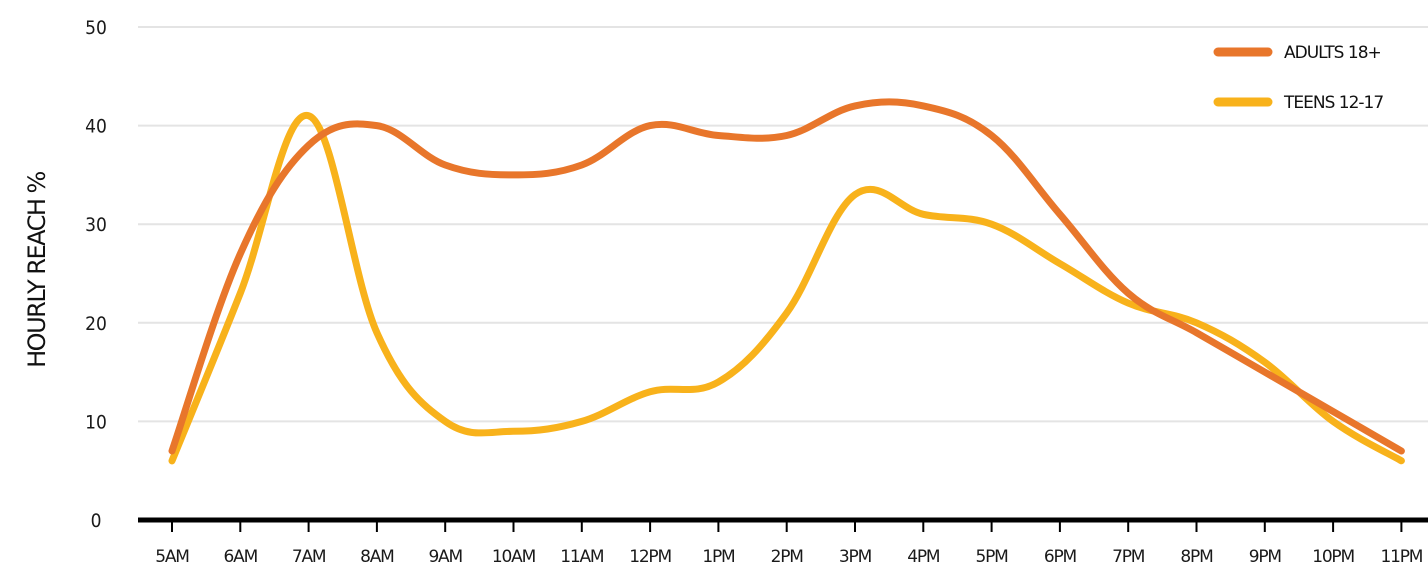 Image resolution: width=1428 pixels, height=569 pixels. What do you see at coordinates (96, 28) in the screenshot?
I see `y-tick-label: 50` at bounding box center [96, 28].